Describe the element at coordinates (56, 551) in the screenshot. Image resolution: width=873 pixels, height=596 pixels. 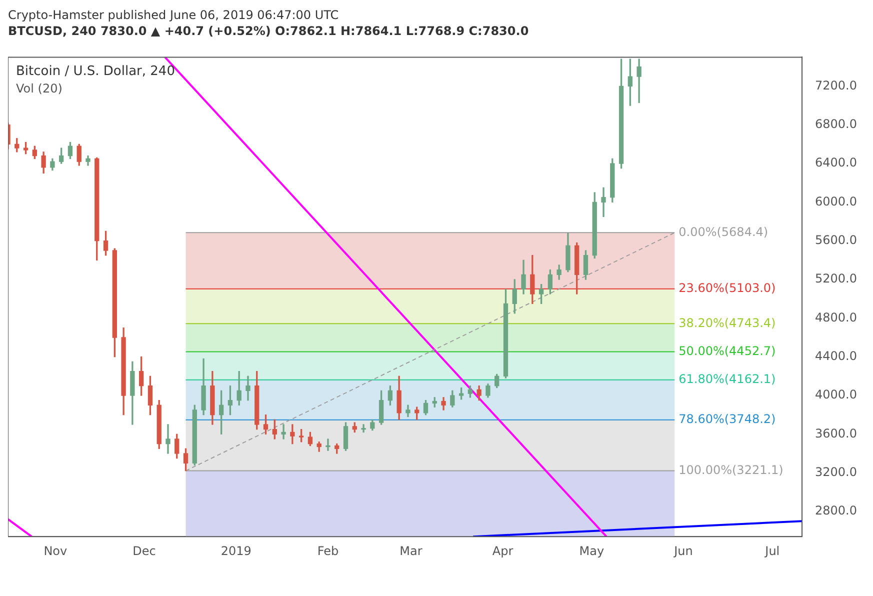
I see `x-tick-label: Nov` at that location.